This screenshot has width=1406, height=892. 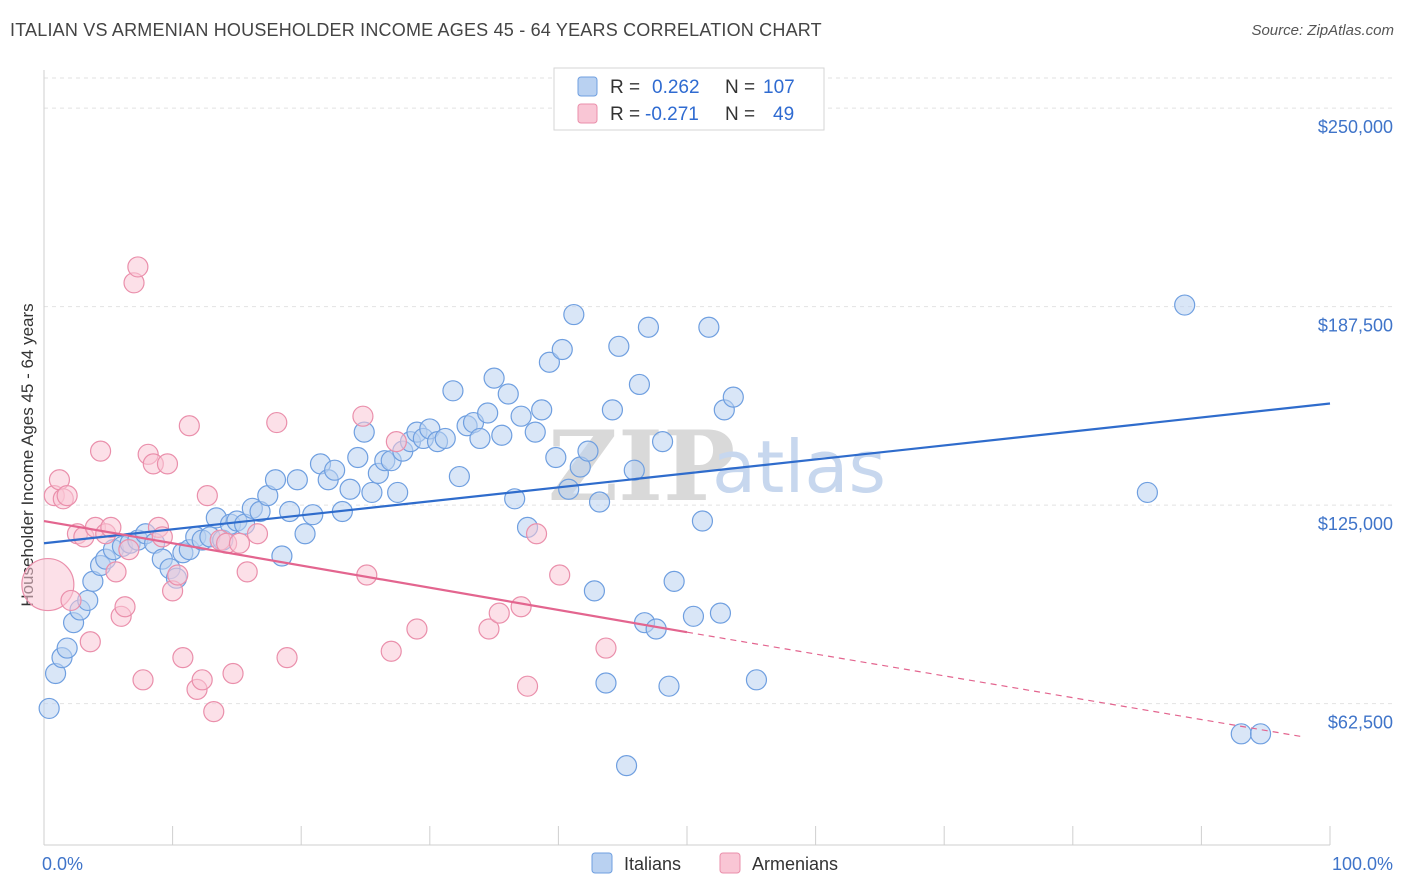 What do you see at coordinates (687, 473) in the screenshot?
I see `trend-line-italians` at bounding box center [687, 473].